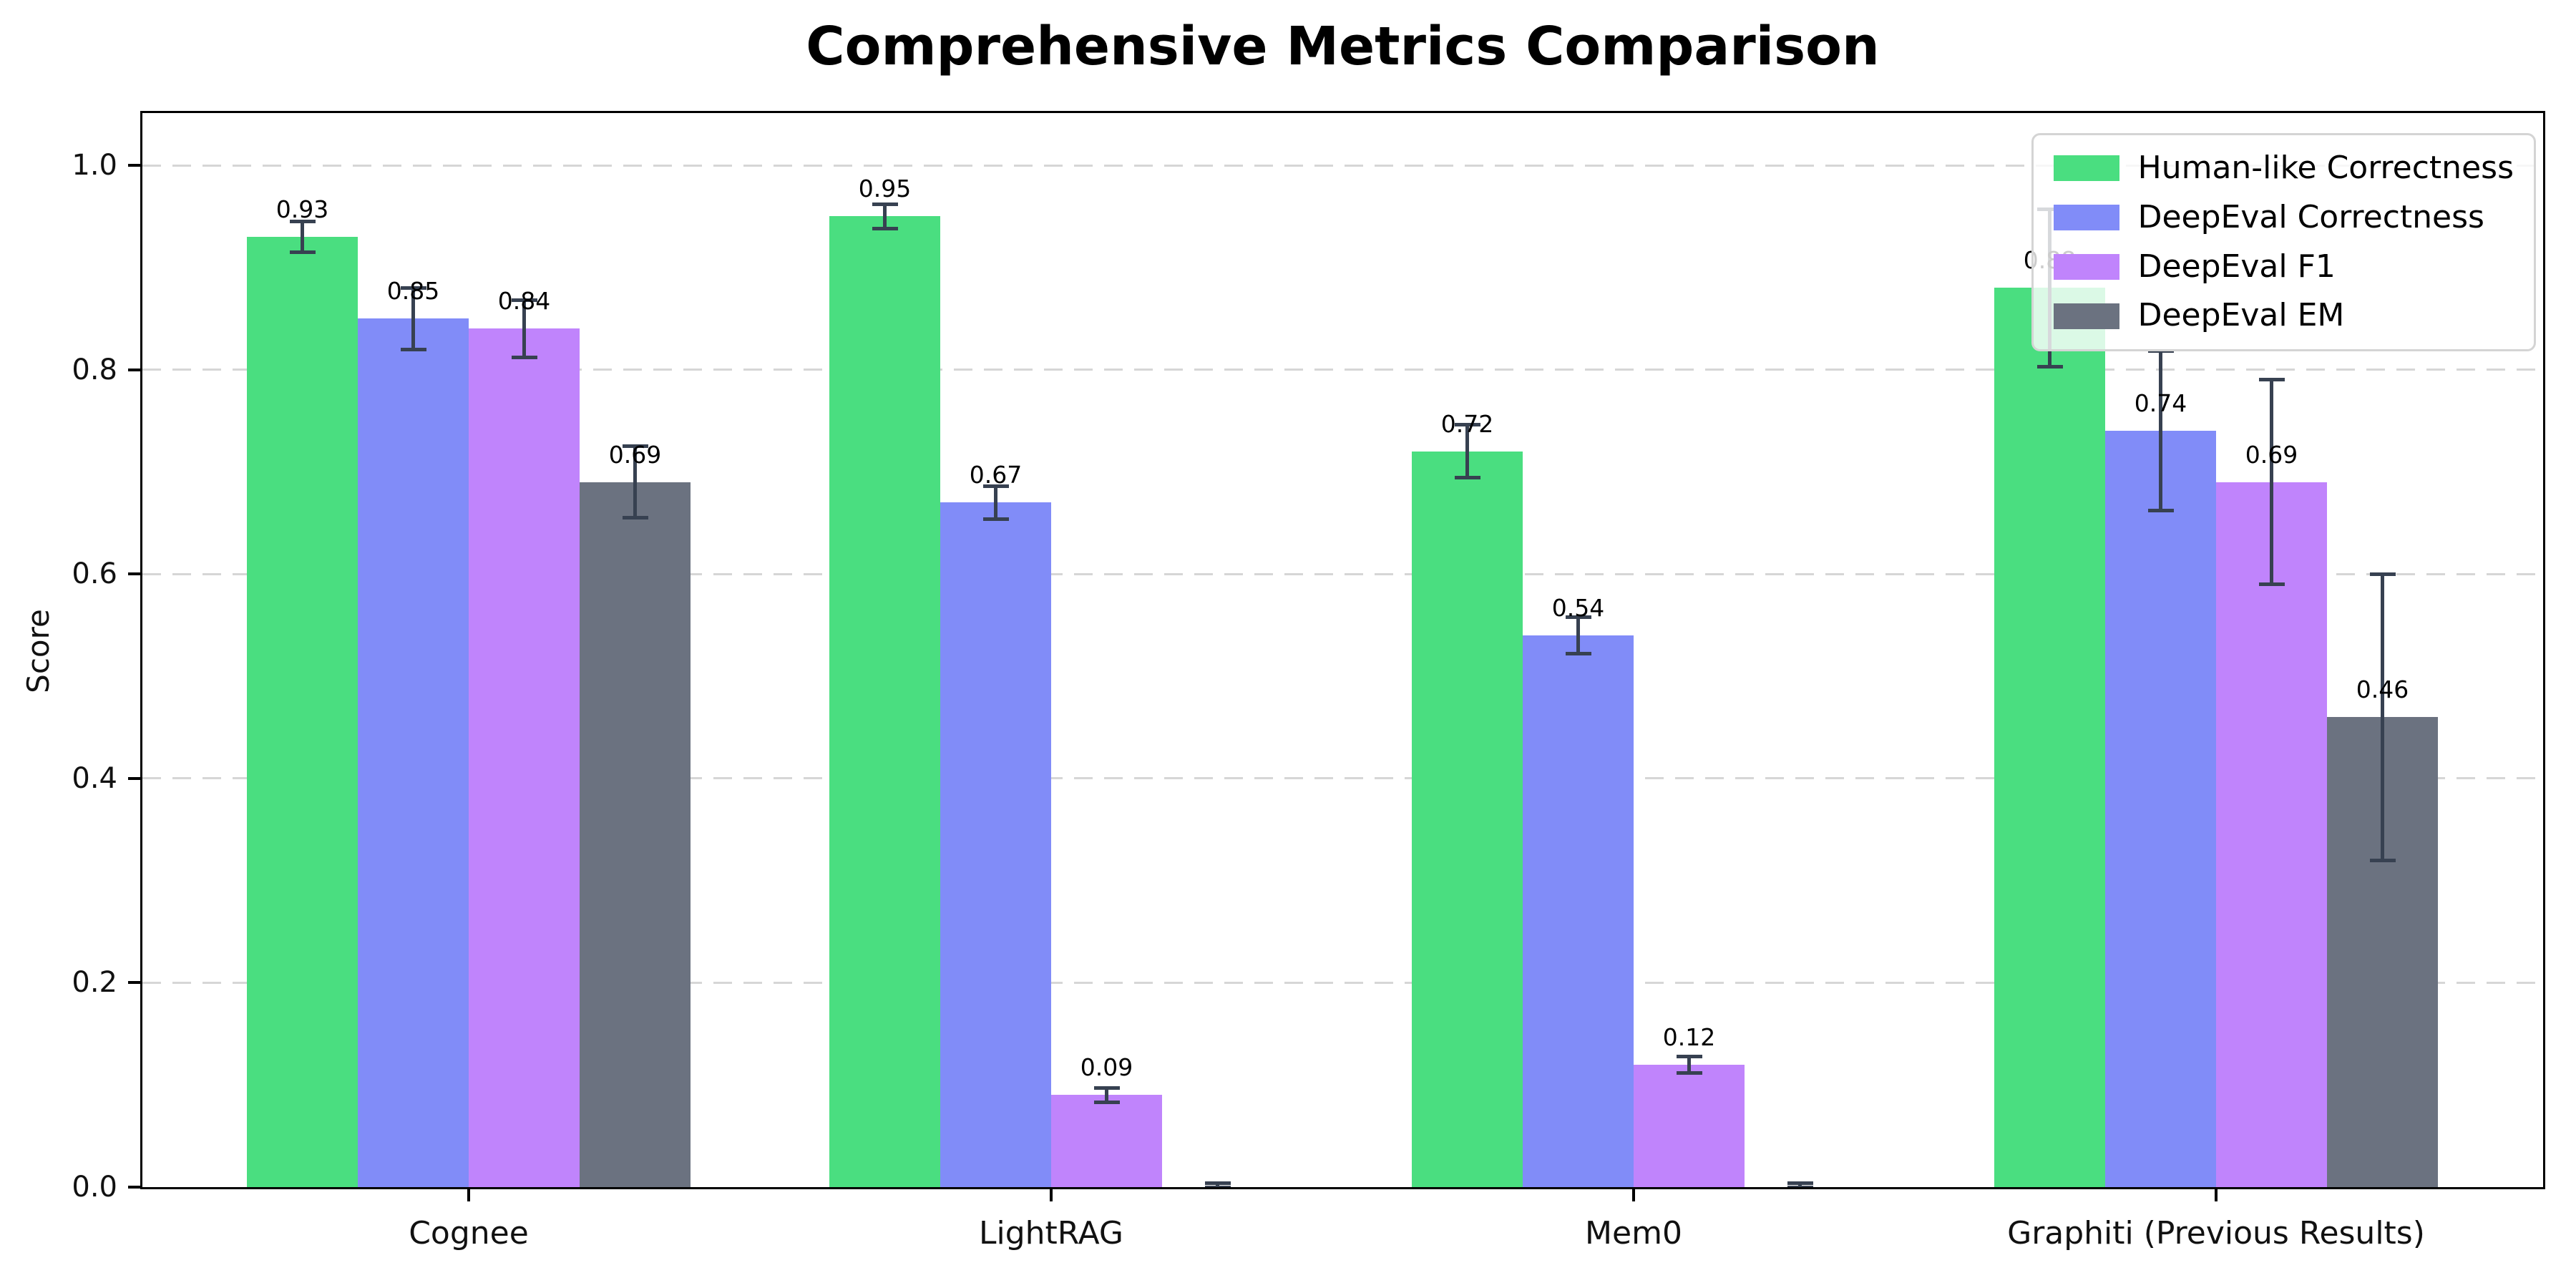  I want to click on legend-item: DeepEval F1, so click(2283, 267).